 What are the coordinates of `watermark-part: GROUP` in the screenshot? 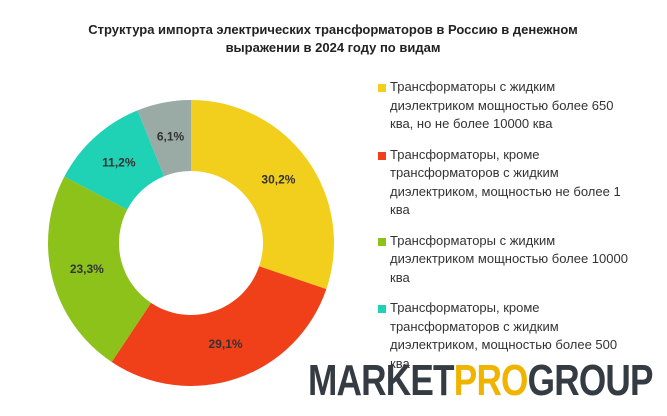 It's located at (590, 380).